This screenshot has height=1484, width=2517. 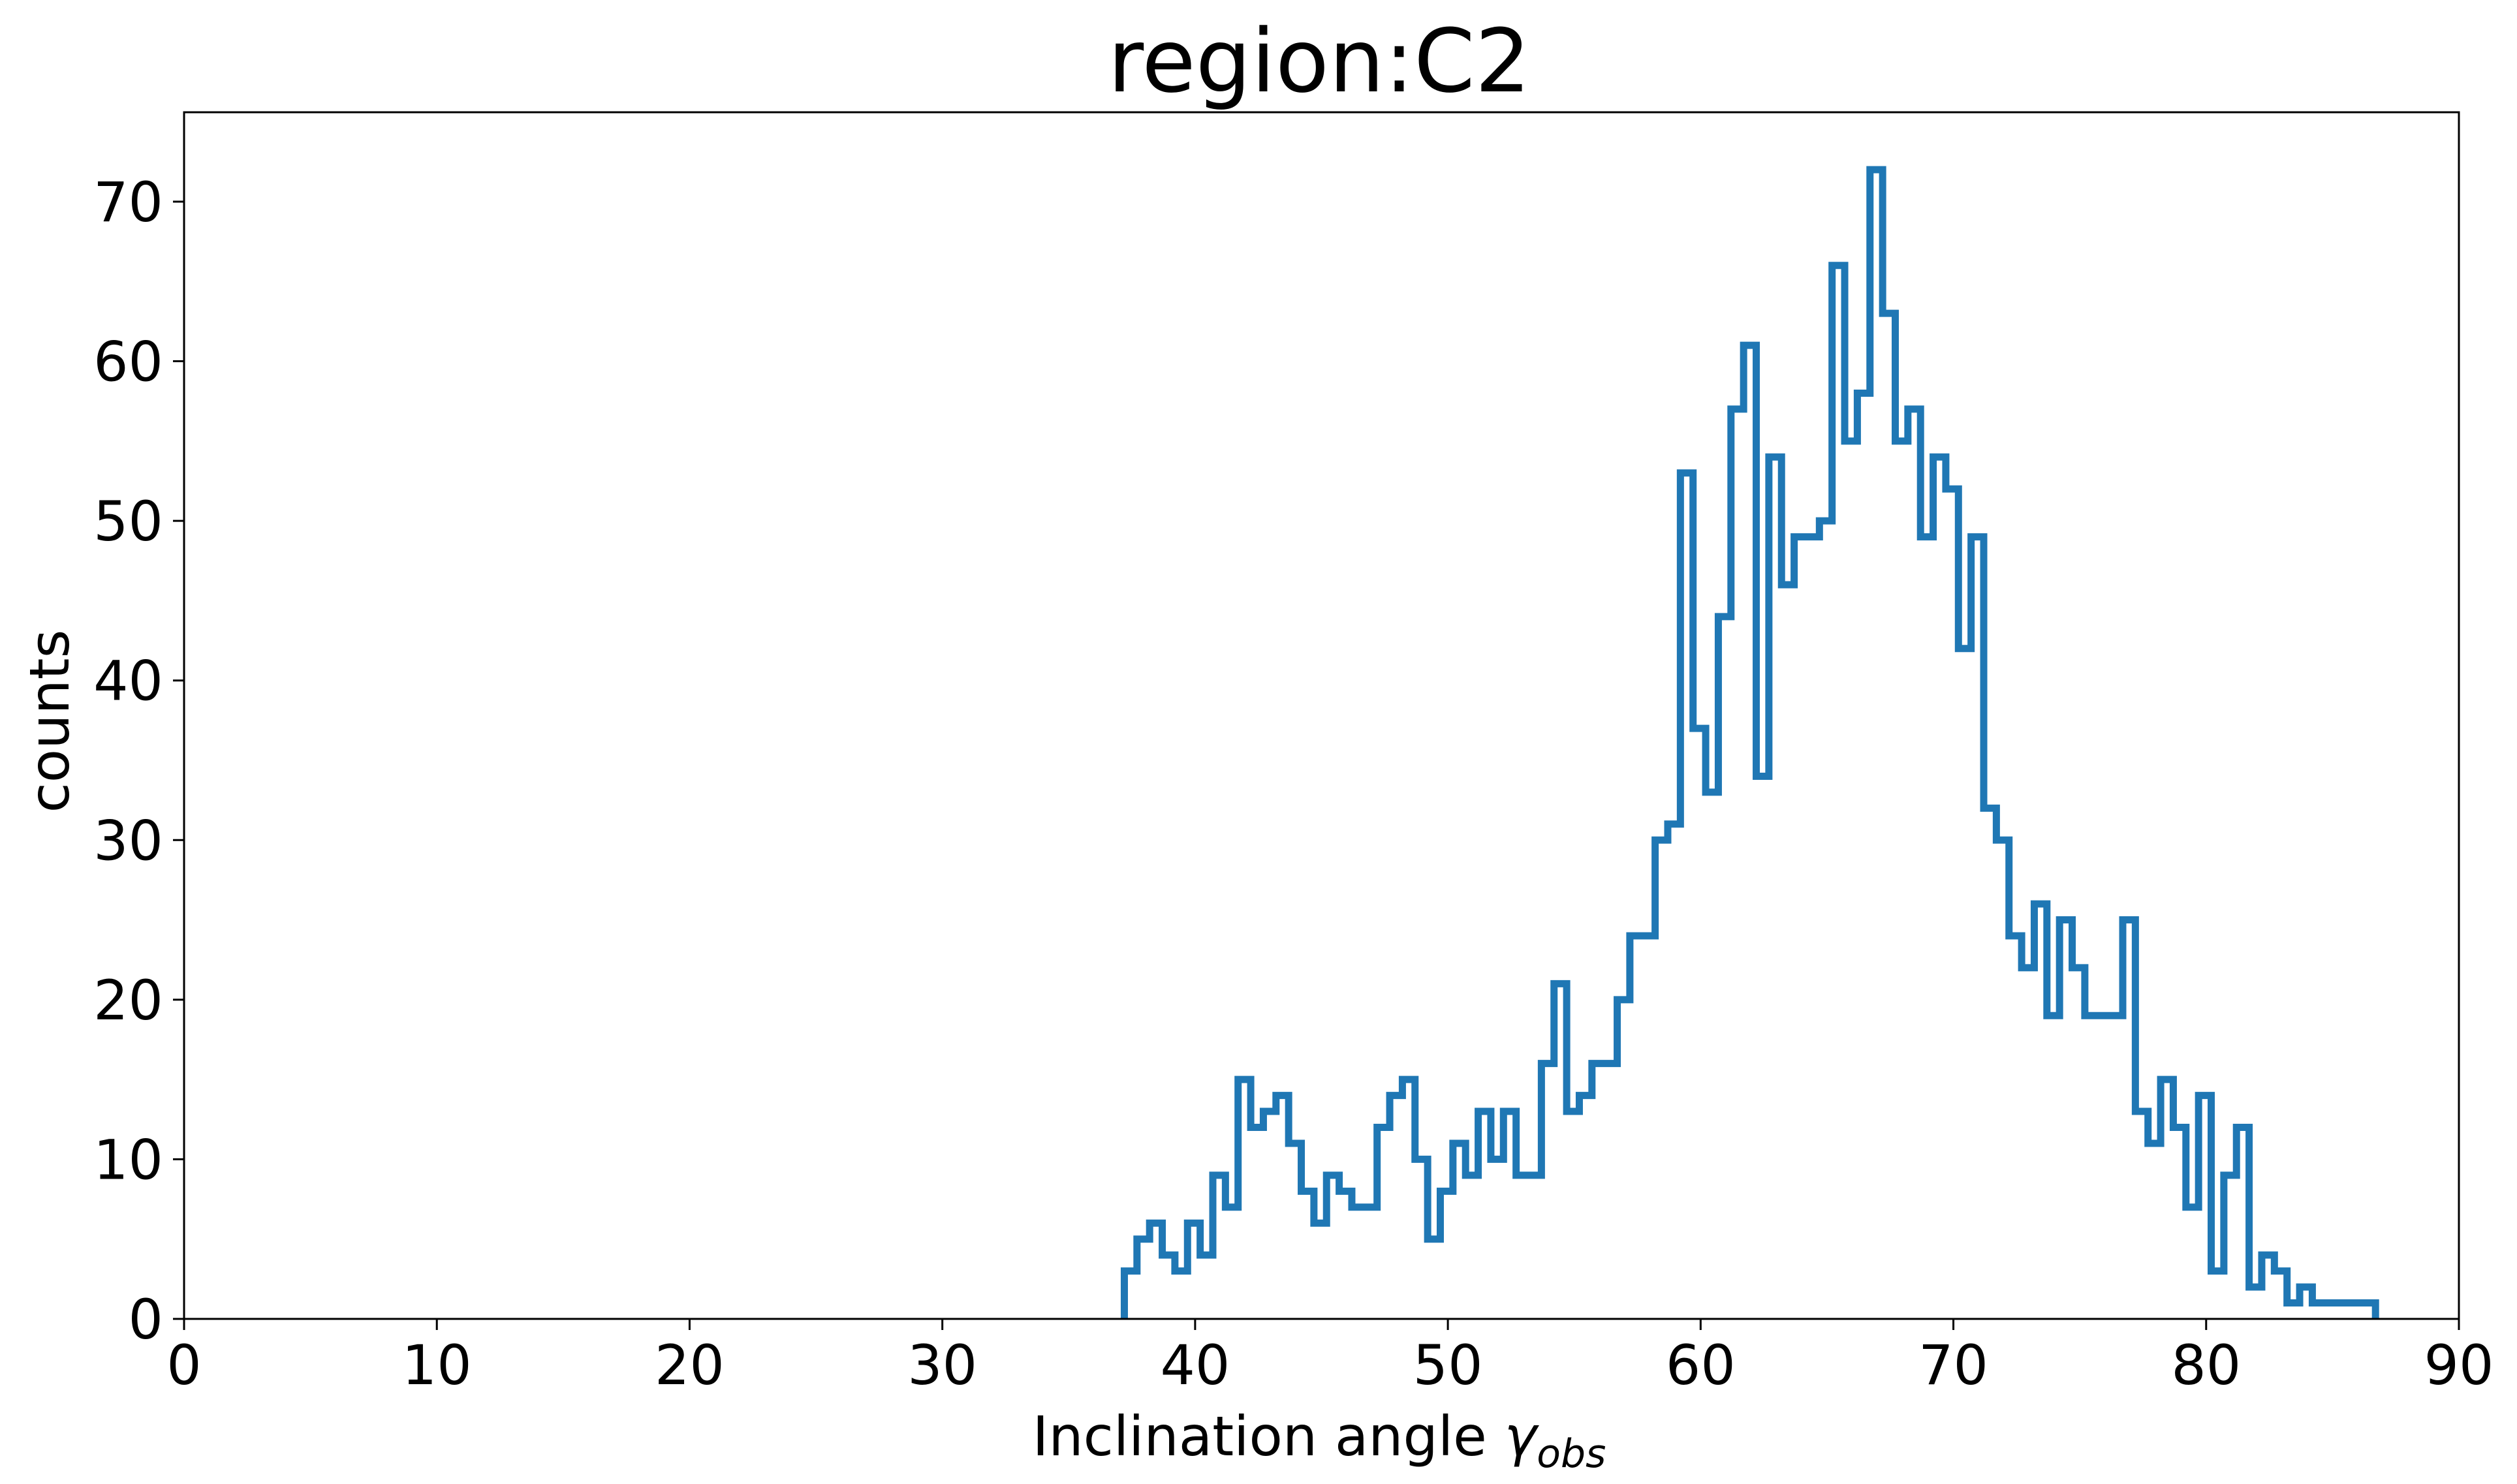 What do you see at coordinates (183, 1365) in the screenshot?
I see `x-tick-label: 0` at bounding box center [183, 1365].